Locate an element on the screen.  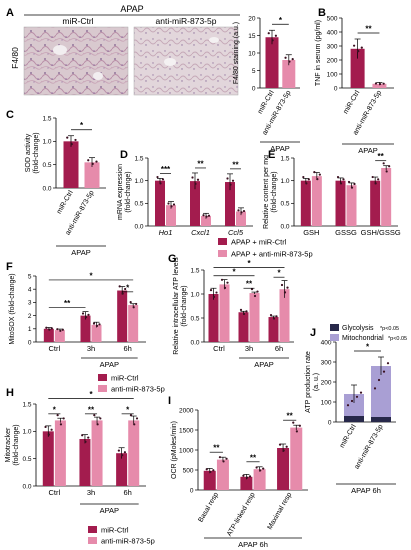
sig-star-H: ** is located at coordinates (91, 409).